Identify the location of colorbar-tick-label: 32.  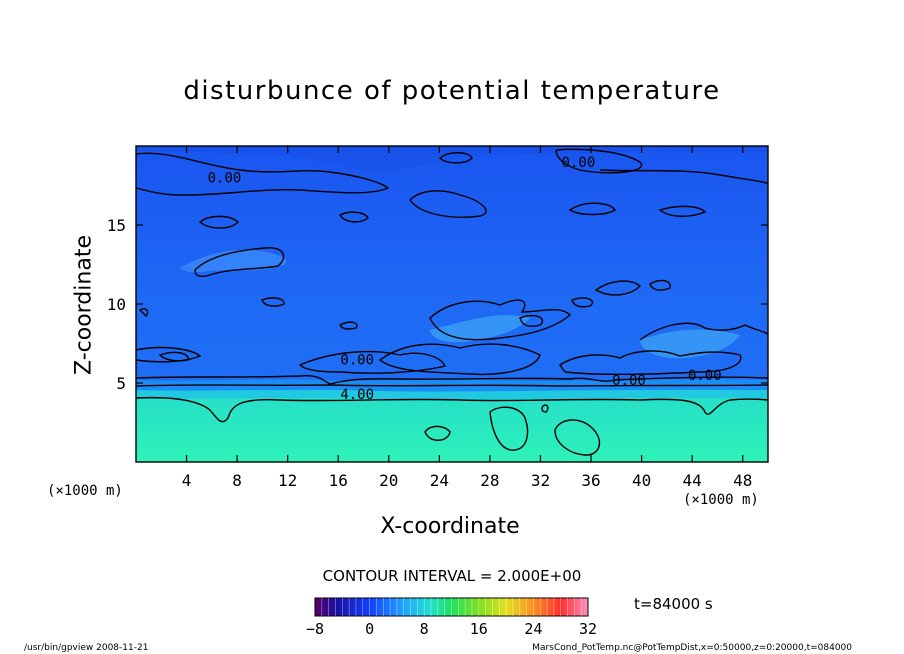
(588, 629).